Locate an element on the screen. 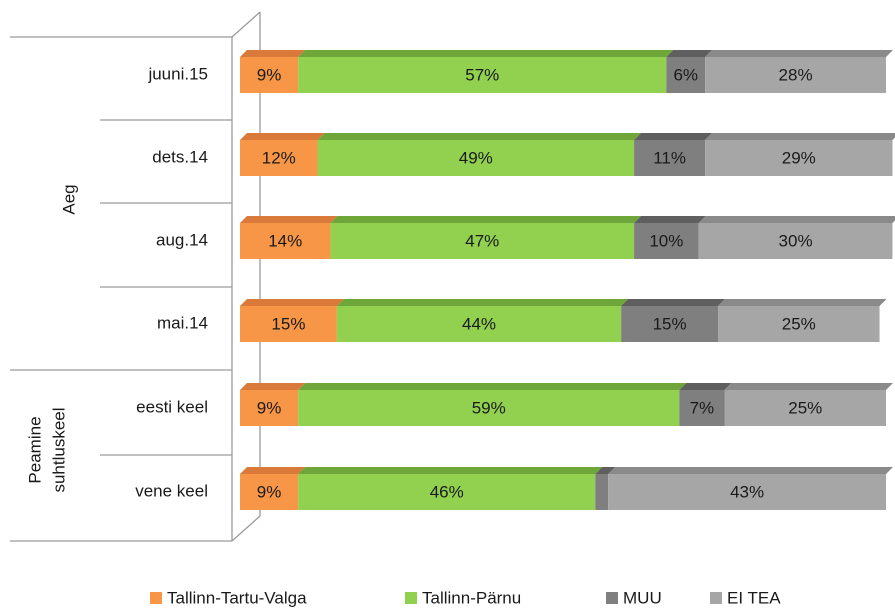 This screenshot has width=895, height=612. data-label: 12% is located at coordinates (279, 157).